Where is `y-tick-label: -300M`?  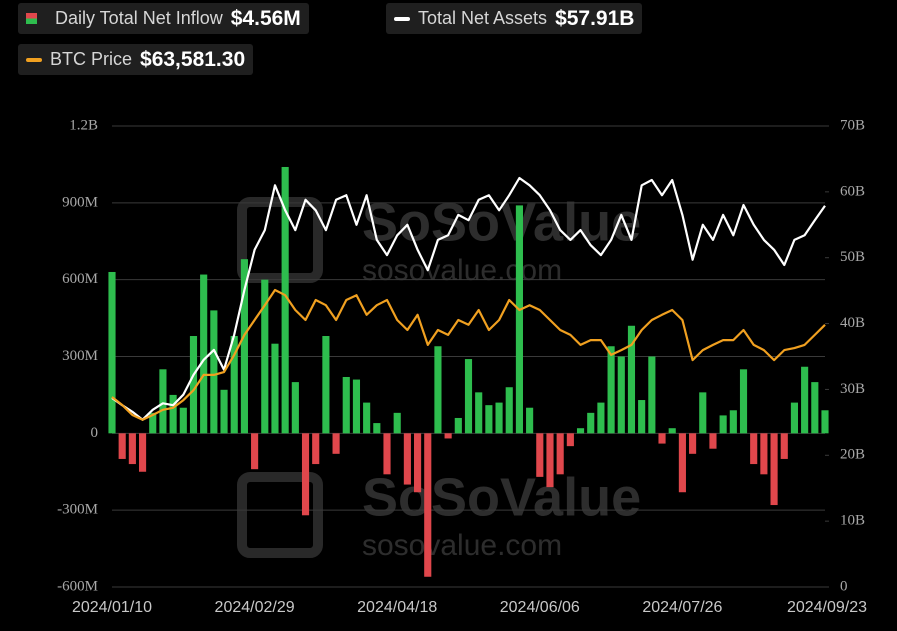
y-tick-label: -300M is located at coordinates (77, 510).